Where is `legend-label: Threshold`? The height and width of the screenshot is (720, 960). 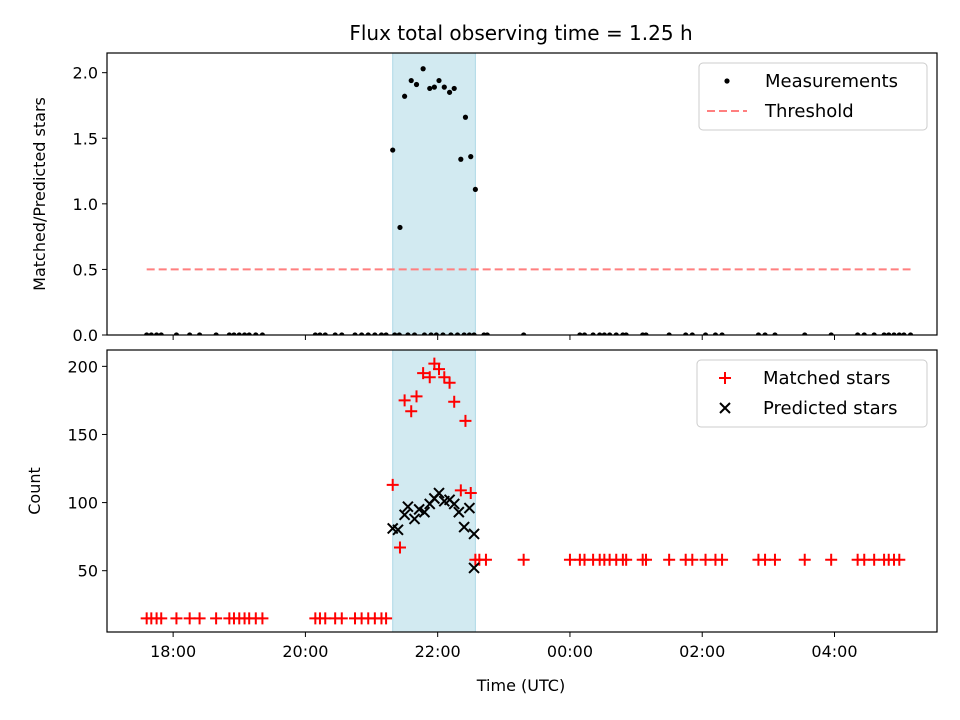
legend-label: Threshold is located at coordinates (809, 111).